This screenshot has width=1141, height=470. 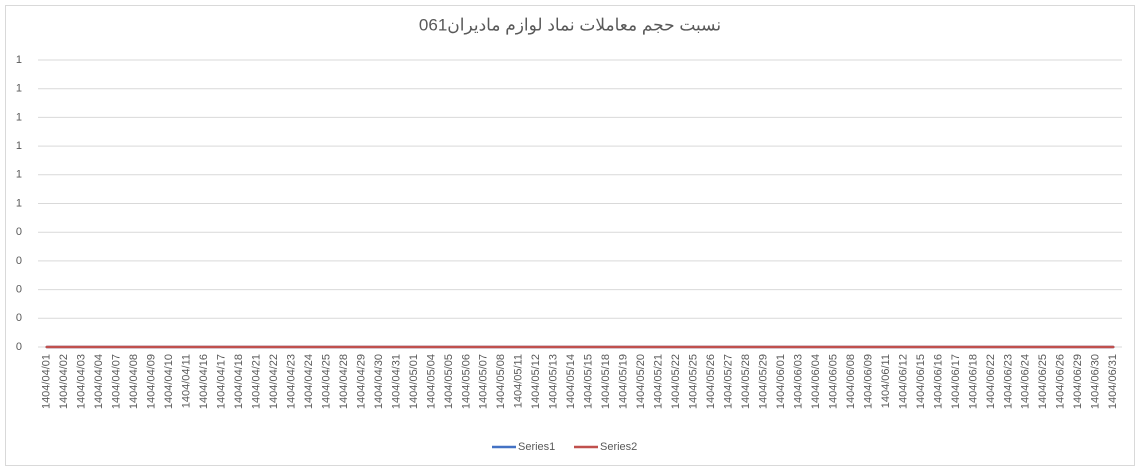 I want to click on legend-label: Series1, so click(x=536, y=447).